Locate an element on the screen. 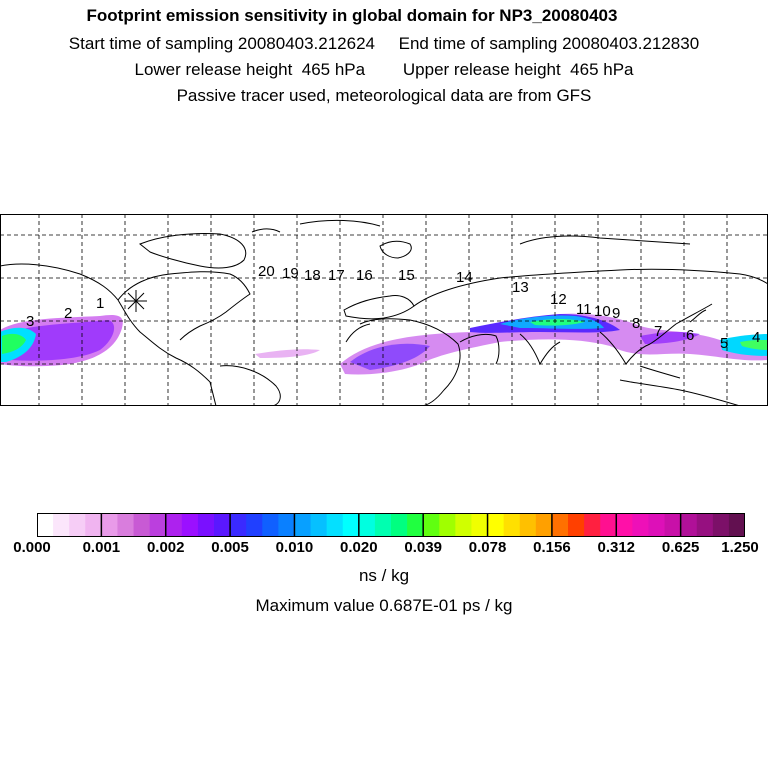  colorbar-frame is located at coordinates (391, 525).